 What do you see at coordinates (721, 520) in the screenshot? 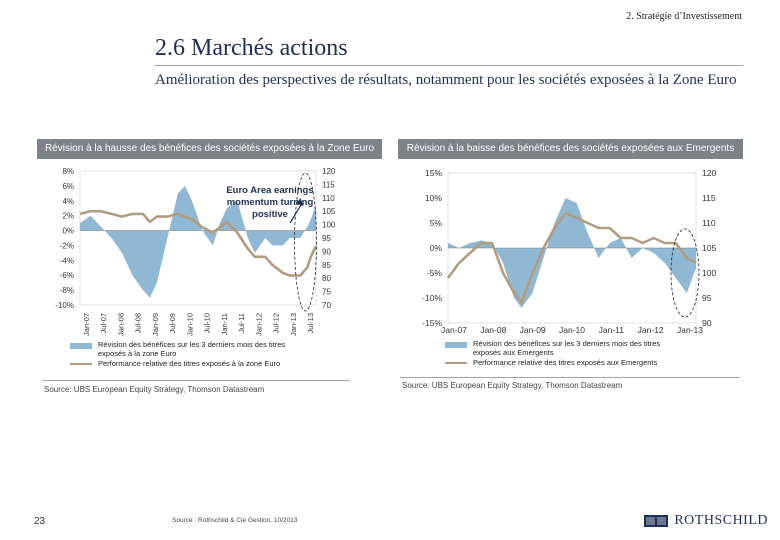
I see `logo-text: ROTHSCHILD` at bounding box center [721, 520].